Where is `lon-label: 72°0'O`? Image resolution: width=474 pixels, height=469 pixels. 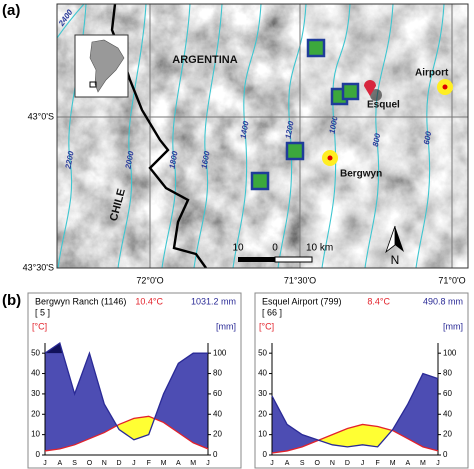 lon-label: 72°0'O is located at coordinates (149, 280).